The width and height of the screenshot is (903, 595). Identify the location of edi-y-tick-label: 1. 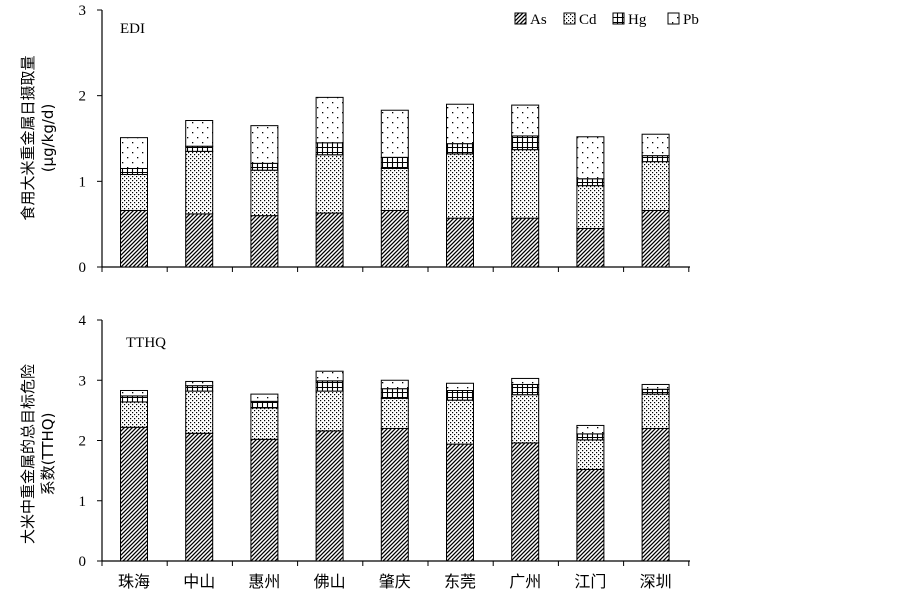
(83, 182).